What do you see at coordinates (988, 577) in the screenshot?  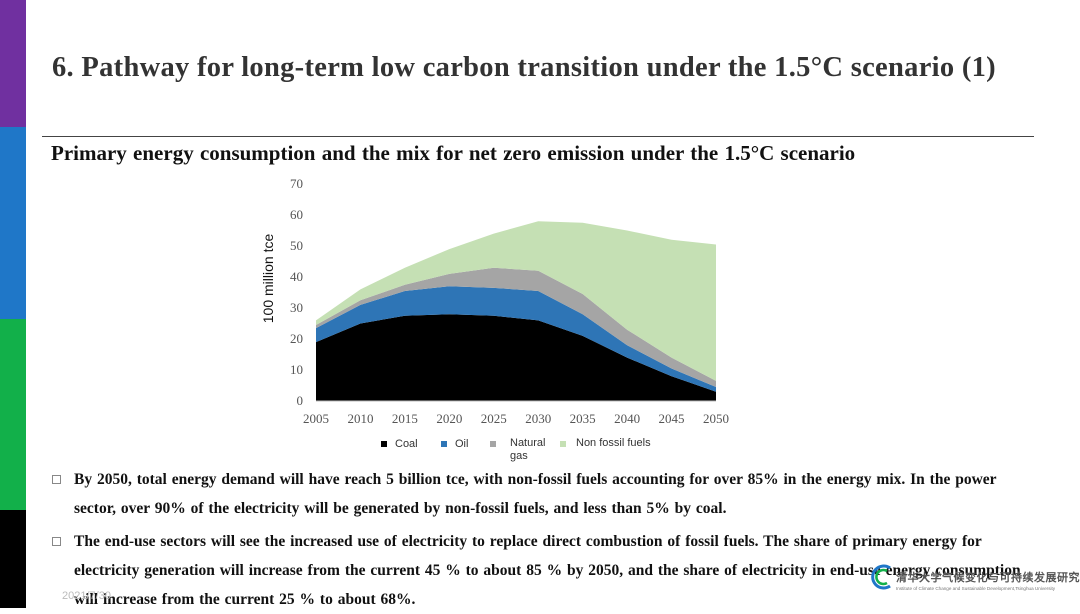 I see `logo-chinese-text: 清华大学气候变化与可持续发展研究院` at bounding box center [988, 577].